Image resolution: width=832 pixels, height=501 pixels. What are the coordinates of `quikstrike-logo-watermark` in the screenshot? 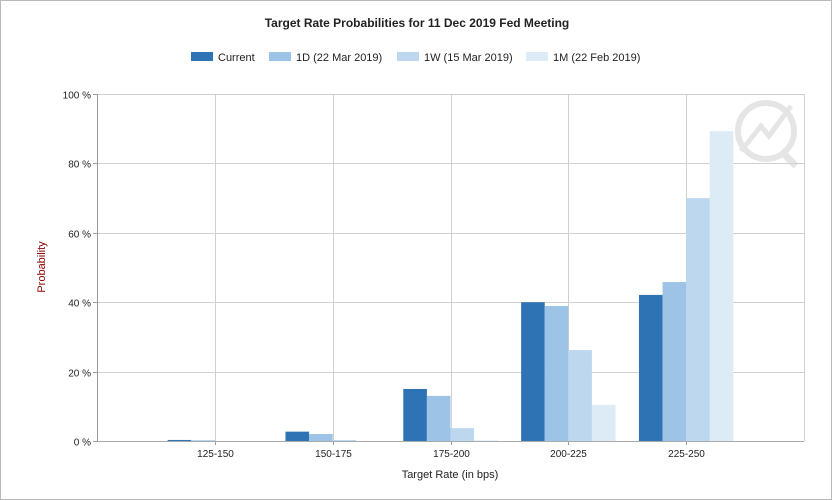 It's located at (767, 134).